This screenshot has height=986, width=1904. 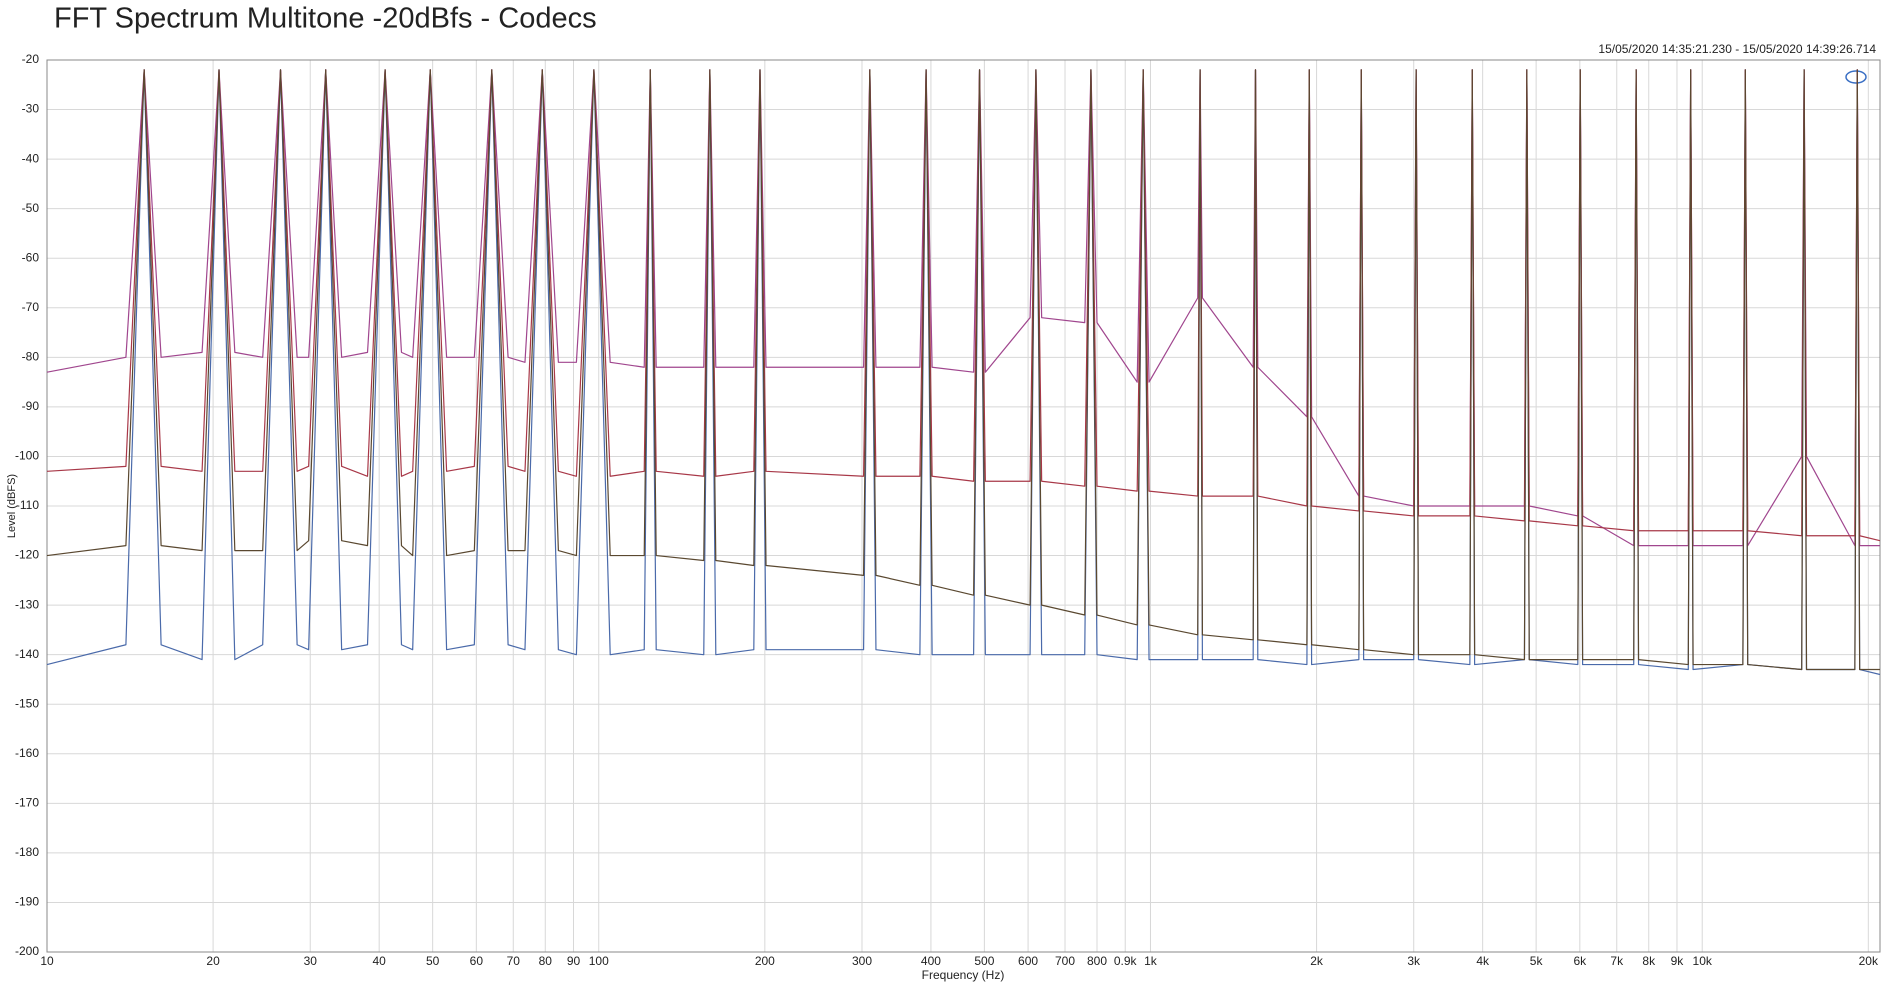 What do you see at coordinates (12, 506) in the screenshot?
I see `y-axis-label: Level (dBFS)` at bounding box center [12, 506].